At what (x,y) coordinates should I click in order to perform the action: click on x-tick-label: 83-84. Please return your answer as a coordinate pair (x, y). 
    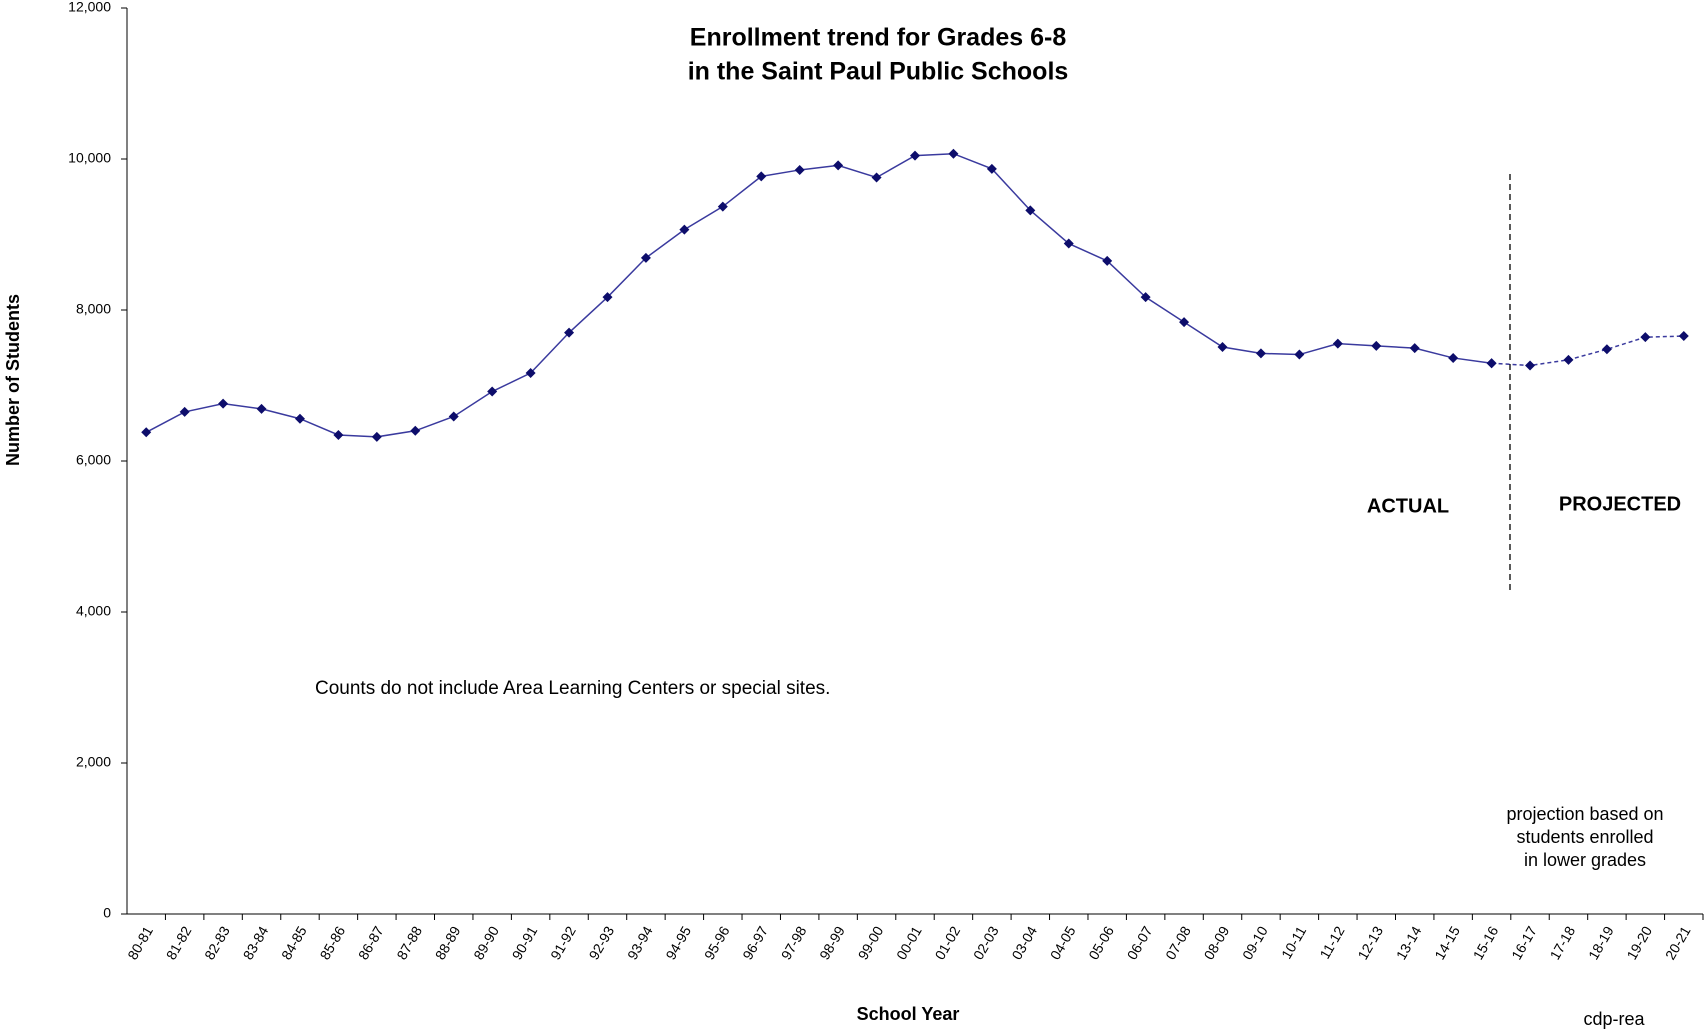
    Looking at the image, I should click on (256, 942).